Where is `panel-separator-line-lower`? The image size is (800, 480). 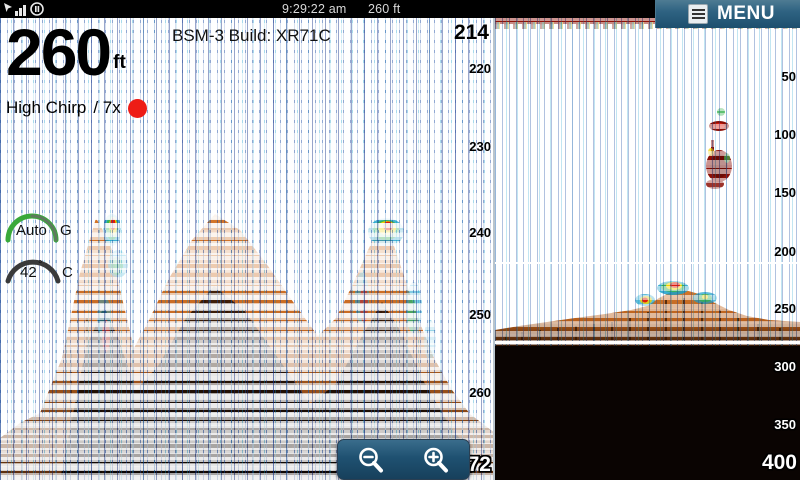 panel-separator-line-lower is located at coordinates (647, 342).